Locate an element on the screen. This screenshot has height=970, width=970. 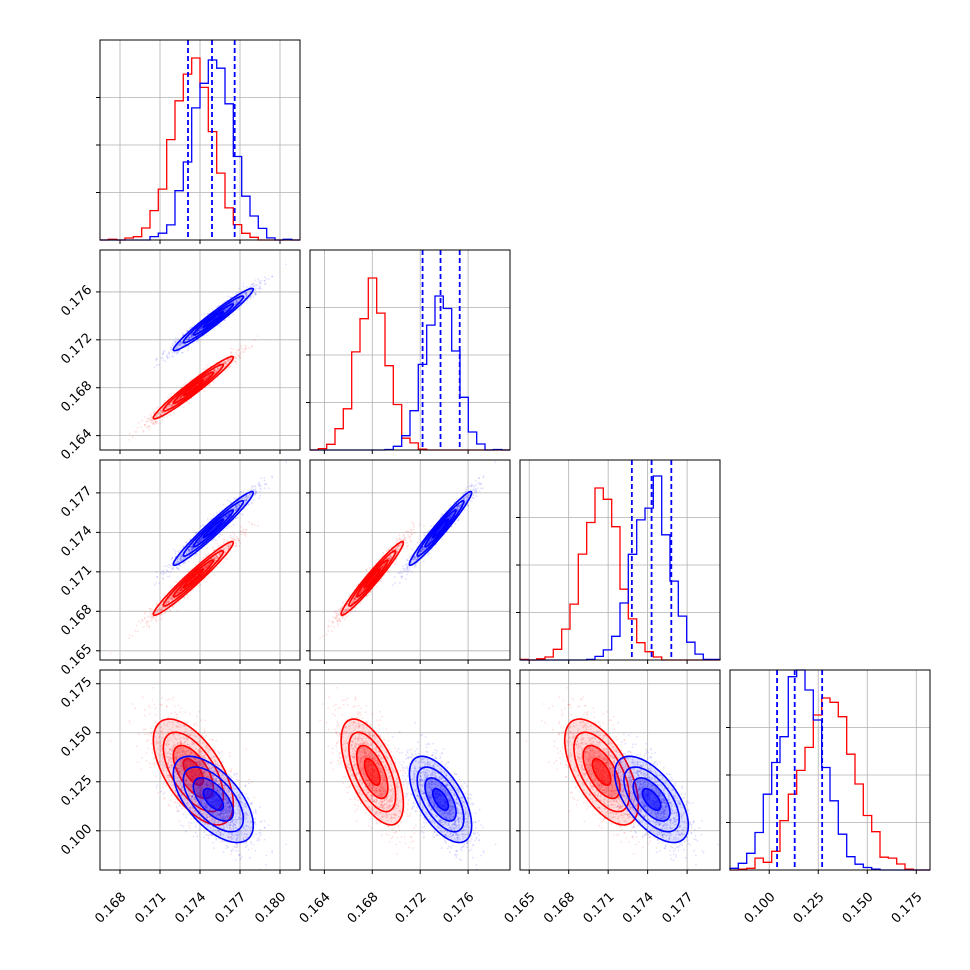
contour-blue-1.5sigma is located at coordinates (213, 319).